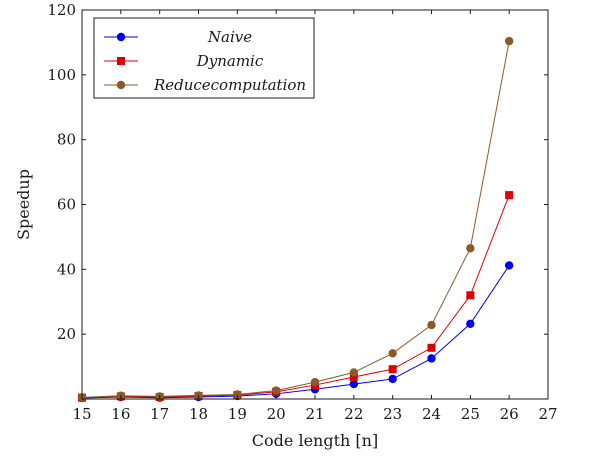 The width and height of the screenshot is (594, 457). I want to click on legend-label-naive: Naive, so click(229, 37).